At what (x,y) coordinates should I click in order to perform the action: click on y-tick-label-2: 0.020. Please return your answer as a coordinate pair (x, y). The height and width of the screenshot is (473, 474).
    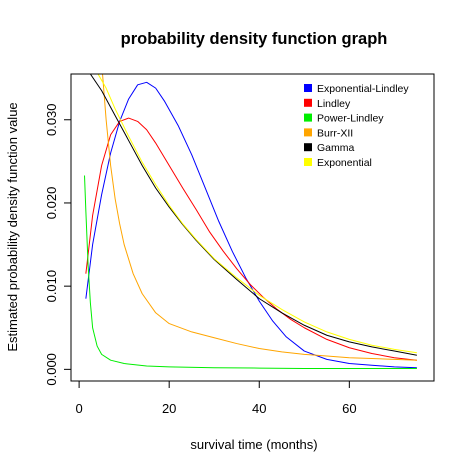
    Looking at the image, I should click on (51, 203).